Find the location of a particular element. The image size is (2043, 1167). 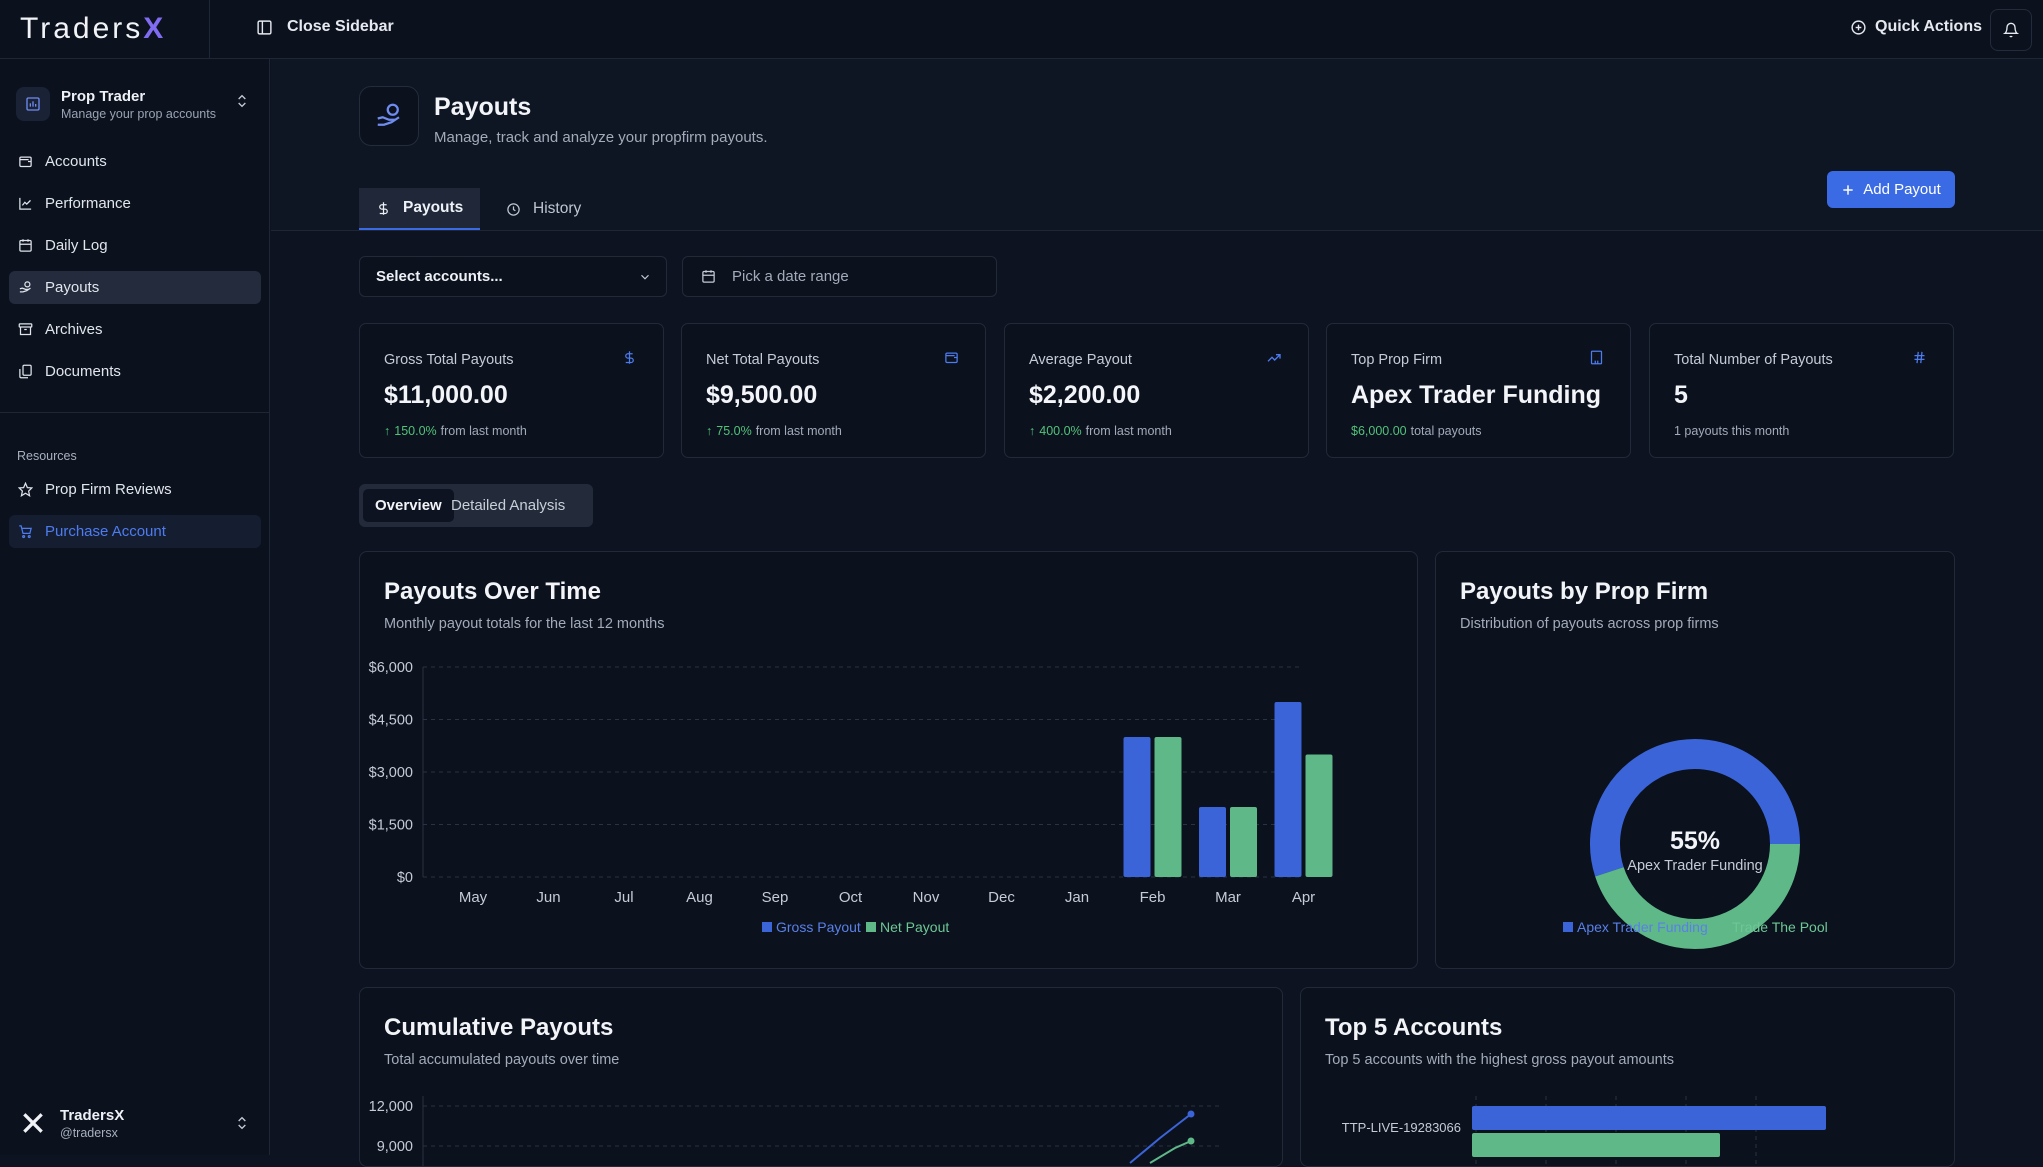

sidebar-item-label: Documents is located at coordinates (83, 371).